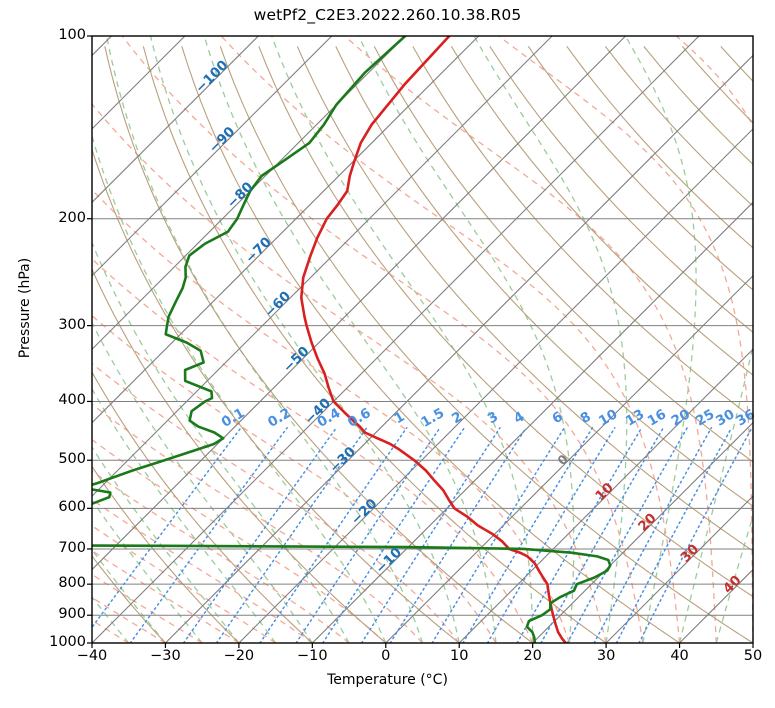  I want to click on y-tick-label-600: 600, so click(72, 507).